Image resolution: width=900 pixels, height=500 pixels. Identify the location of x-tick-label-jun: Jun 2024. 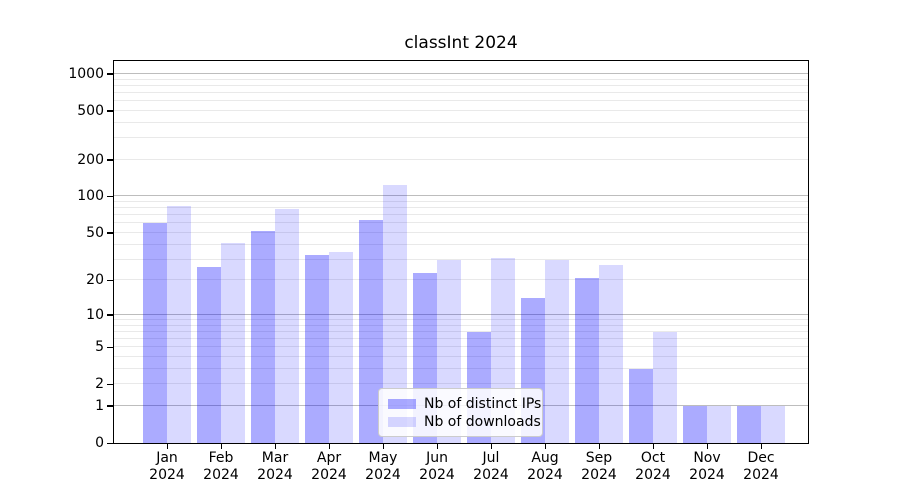
(437, 466).